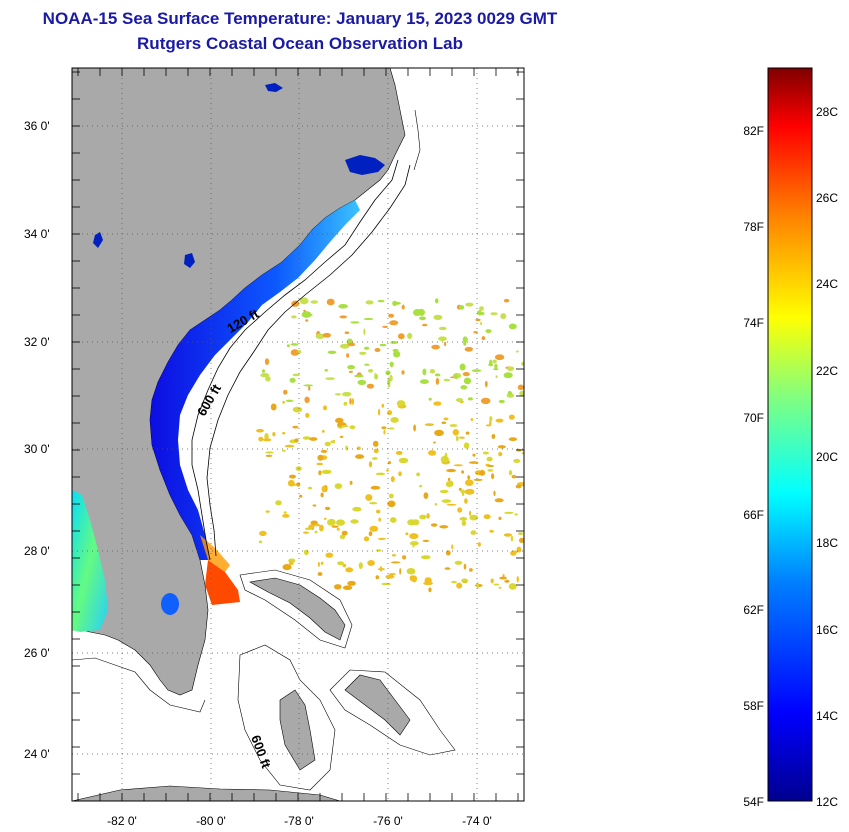  Describe the element at coordinates (139, 685) in the screenshot. I see `florida-bay-outline` at that location.